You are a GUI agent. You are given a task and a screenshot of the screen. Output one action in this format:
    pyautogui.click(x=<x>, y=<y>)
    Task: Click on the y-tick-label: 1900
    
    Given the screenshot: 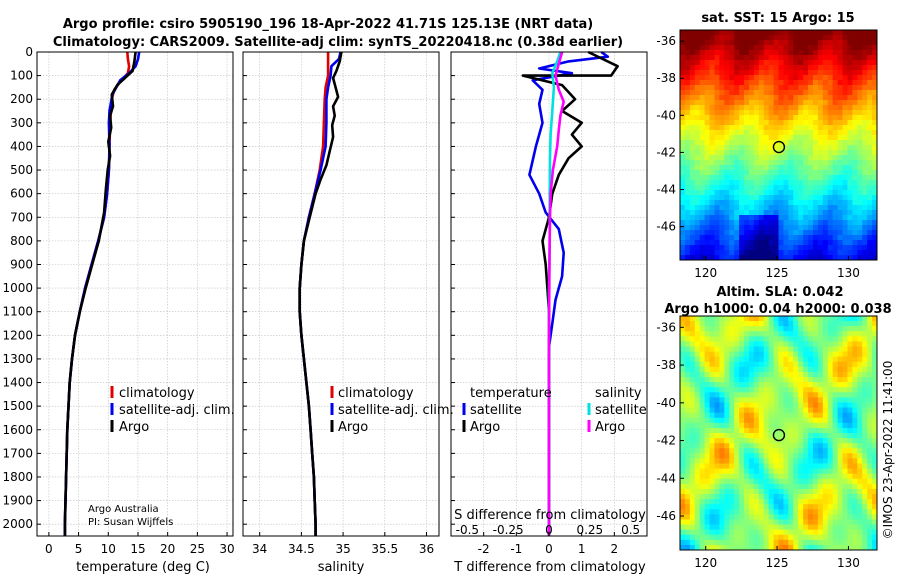 What is the action you would take?
    pyautogui.click(x=17, y=501)
    